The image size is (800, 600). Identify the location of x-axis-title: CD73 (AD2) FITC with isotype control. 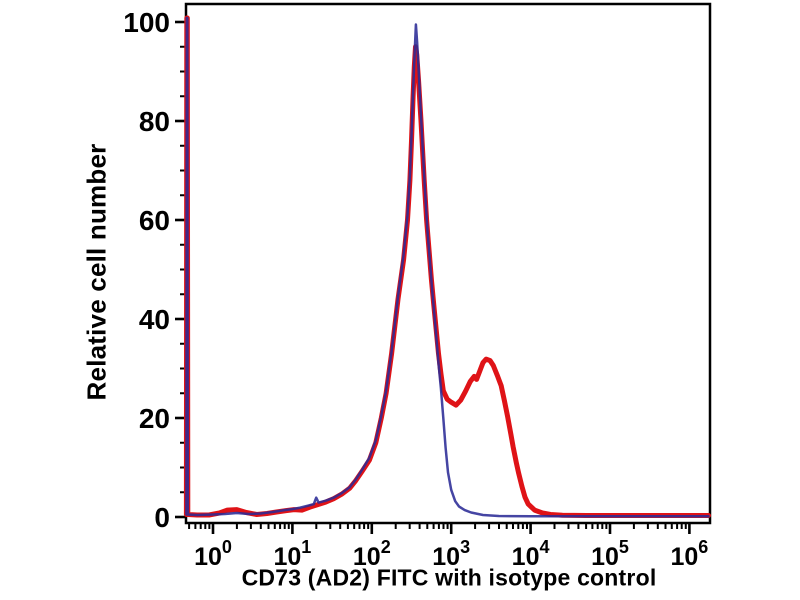
(449, 577).